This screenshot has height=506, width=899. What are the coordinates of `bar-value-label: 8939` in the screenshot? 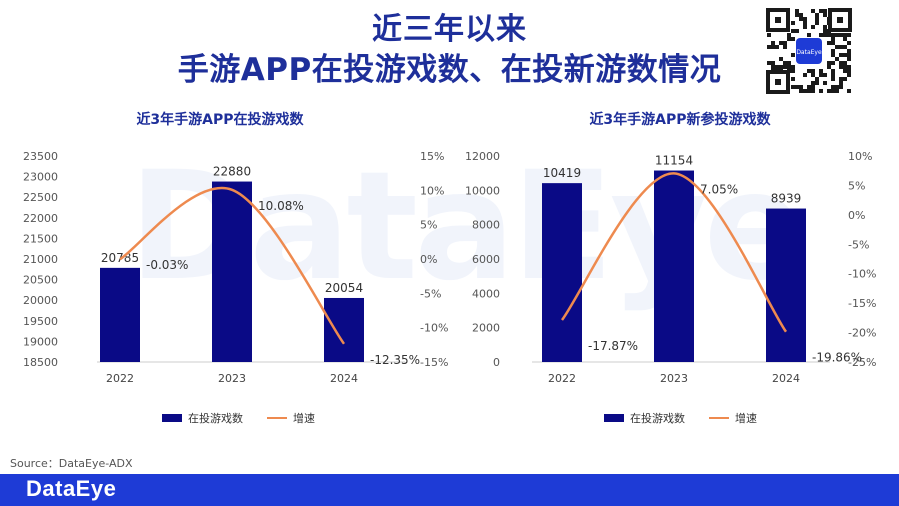 It's located at (786, 199).